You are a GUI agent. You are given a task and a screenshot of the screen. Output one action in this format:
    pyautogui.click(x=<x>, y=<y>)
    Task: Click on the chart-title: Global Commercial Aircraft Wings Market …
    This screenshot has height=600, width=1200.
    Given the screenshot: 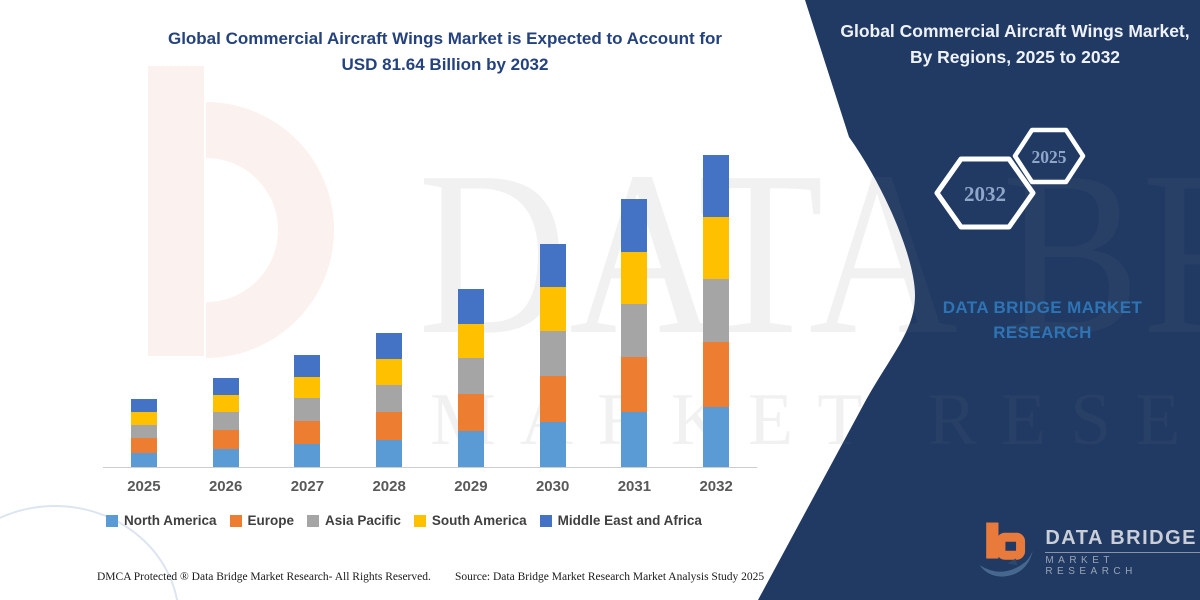 What is the action you would take?
    pyautogui.click(x=445, y=52)
    